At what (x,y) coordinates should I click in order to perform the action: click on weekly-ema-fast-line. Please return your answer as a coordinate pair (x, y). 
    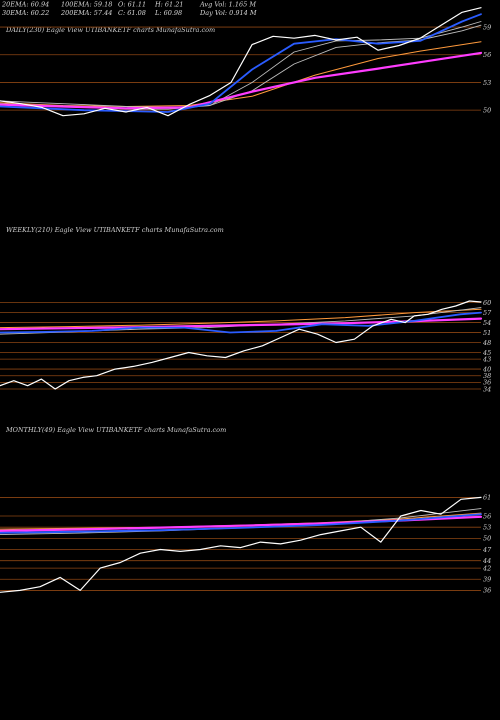
    Looking at the image, I should click on (241, 322).